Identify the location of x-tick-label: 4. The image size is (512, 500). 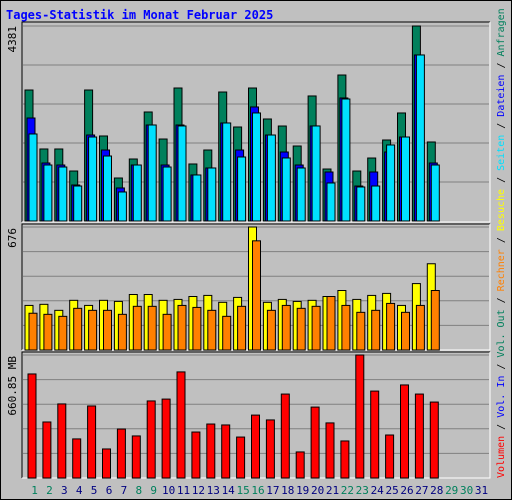
(79, 490).